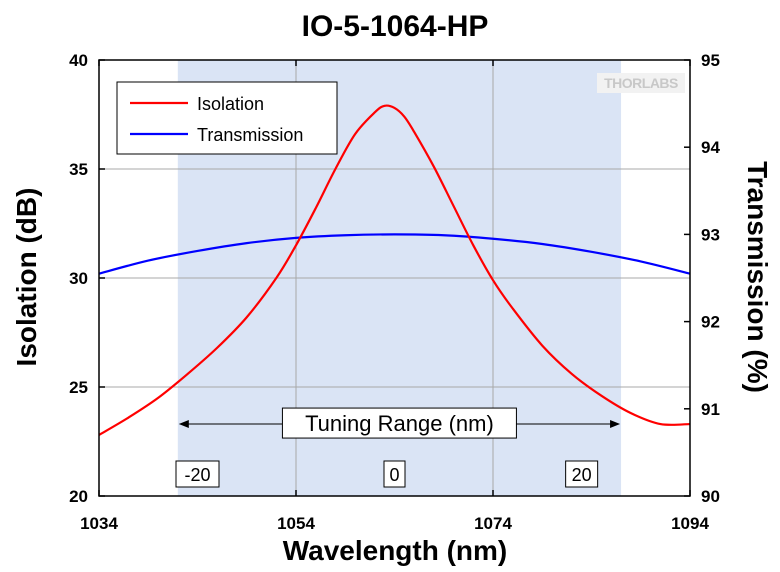 The image size is (780, 572). What do you see at coordinates (615, 424) in the screenshot?
I see `tuning-range-arrow-right` at bounding box center [615, 424].